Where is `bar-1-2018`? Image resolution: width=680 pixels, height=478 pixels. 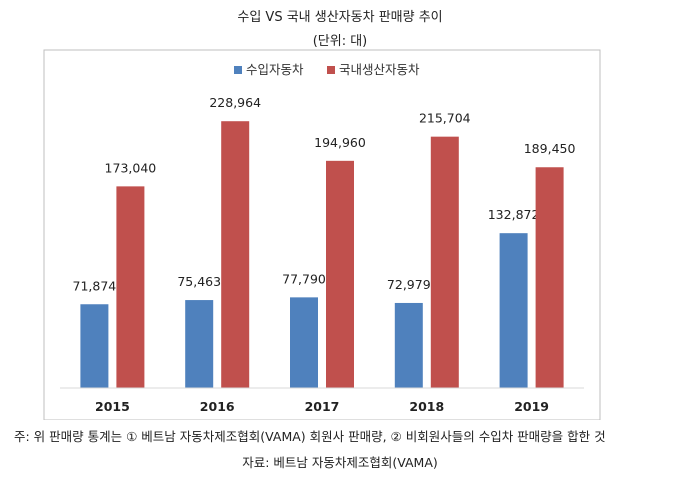 bar-1-2018 is located at coordinates (444, 262).